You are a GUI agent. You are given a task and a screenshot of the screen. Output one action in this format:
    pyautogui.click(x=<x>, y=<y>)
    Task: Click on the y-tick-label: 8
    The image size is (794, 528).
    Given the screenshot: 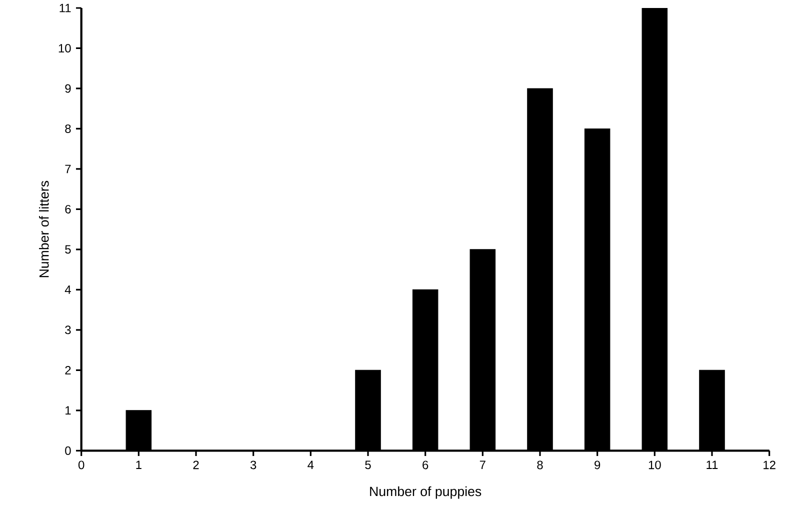 What is the action you would take?
    pyautogui.click(x=68, y=128)
    